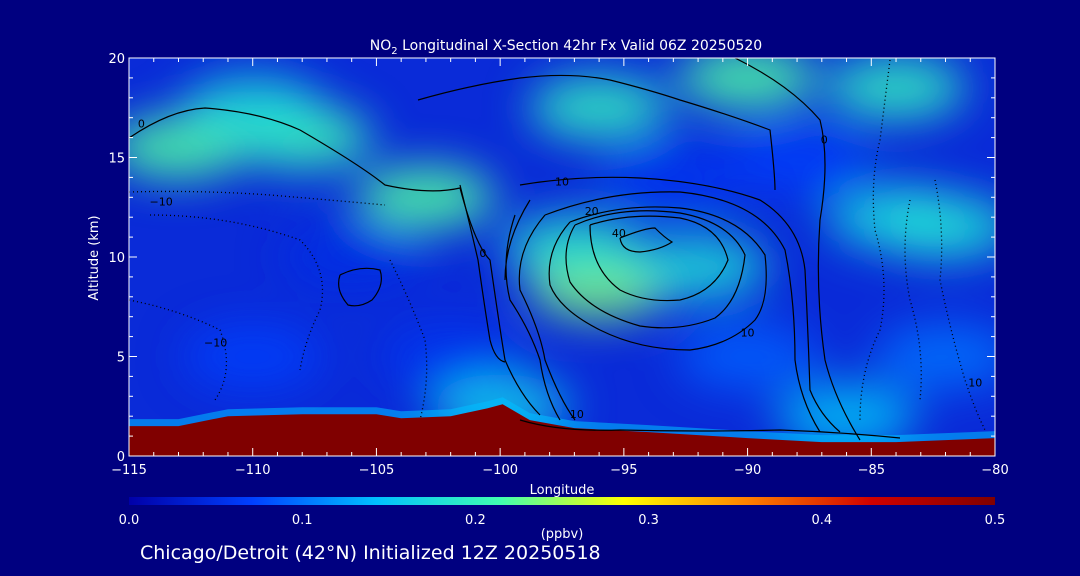  What do you see at coordinates (747, 470) in the screenshot?
I see `x-tick-label-5: −90` at bounding box center [747, 470].